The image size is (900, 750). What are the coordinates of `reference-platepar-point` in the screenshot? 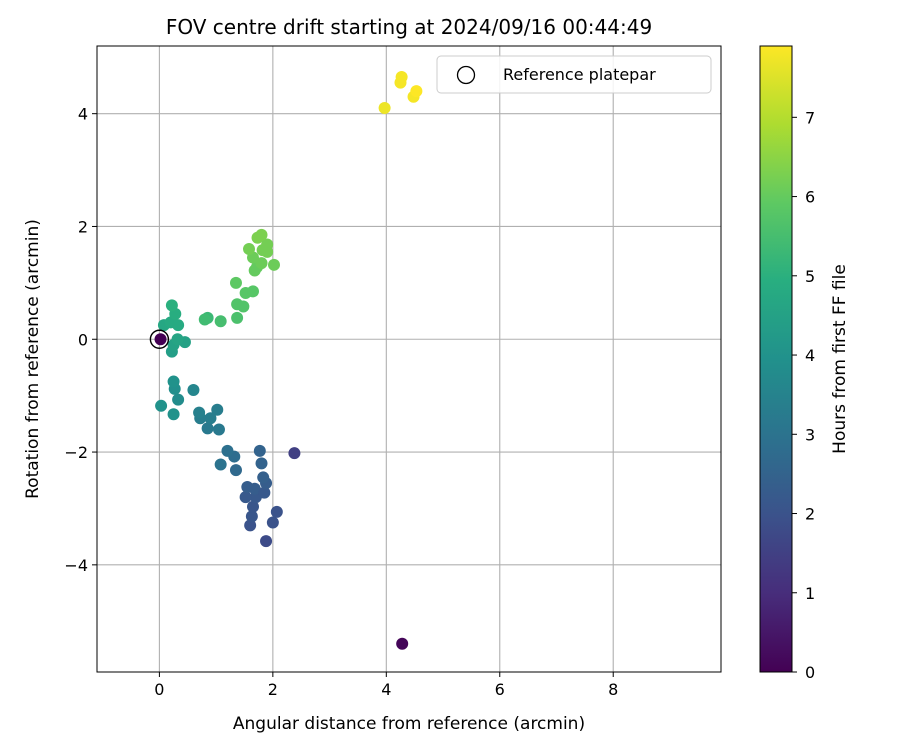 It's located at (159, 339).